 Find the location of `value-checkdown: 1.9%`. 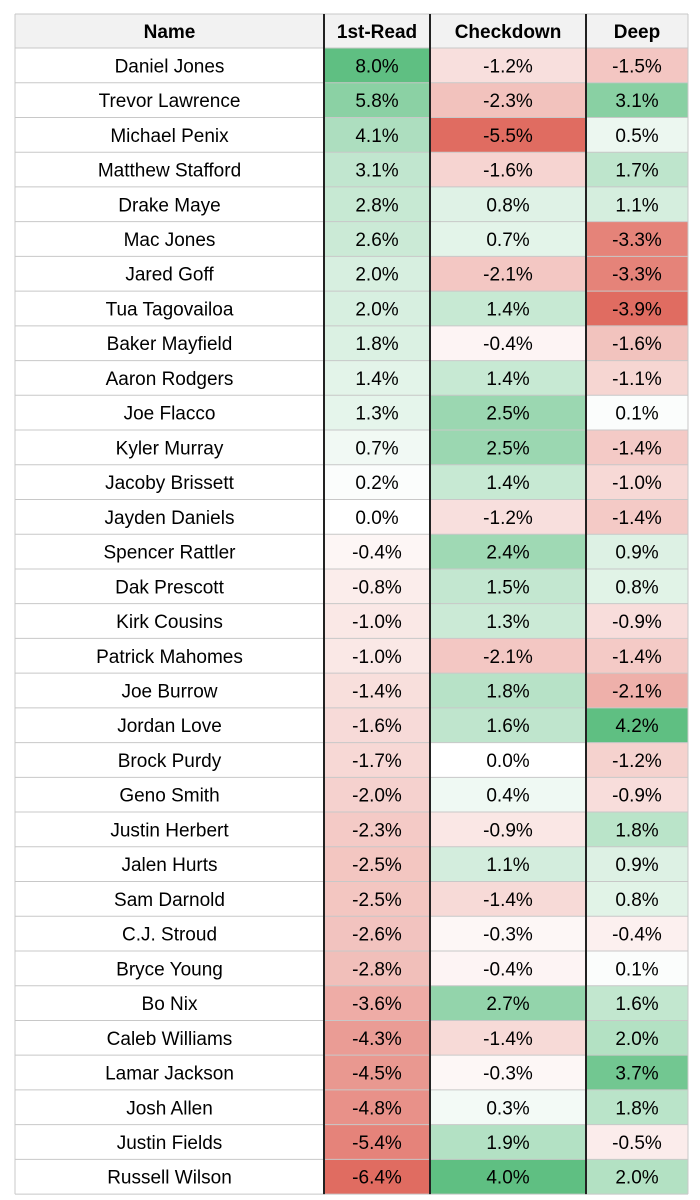

value-checkdown: 1.9% is located at coordinates (507, 1143).